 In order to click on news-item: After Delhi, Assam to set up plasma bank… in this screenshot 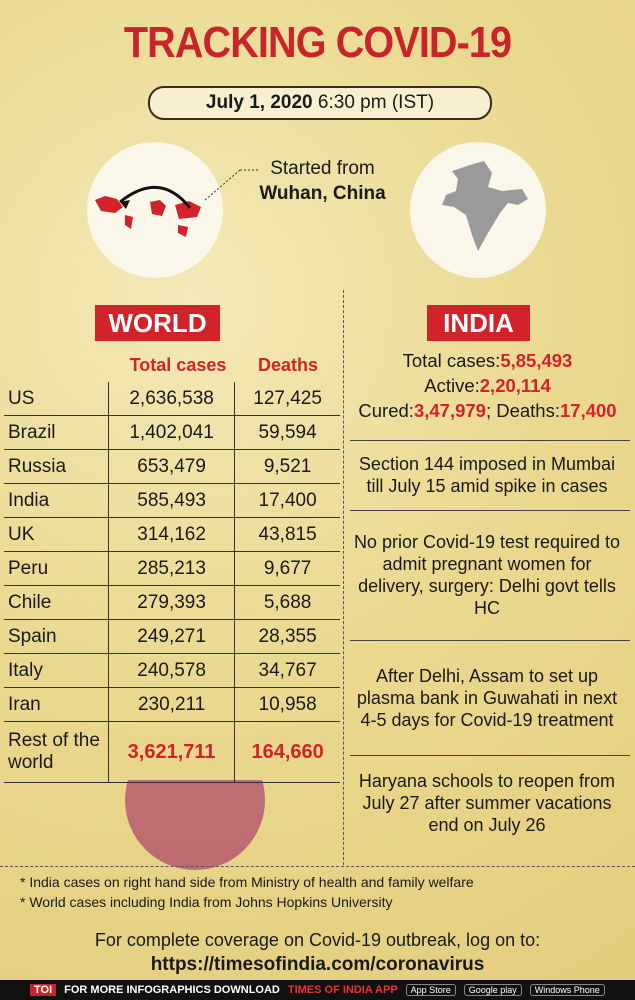, I will do `click(487, 697)`.